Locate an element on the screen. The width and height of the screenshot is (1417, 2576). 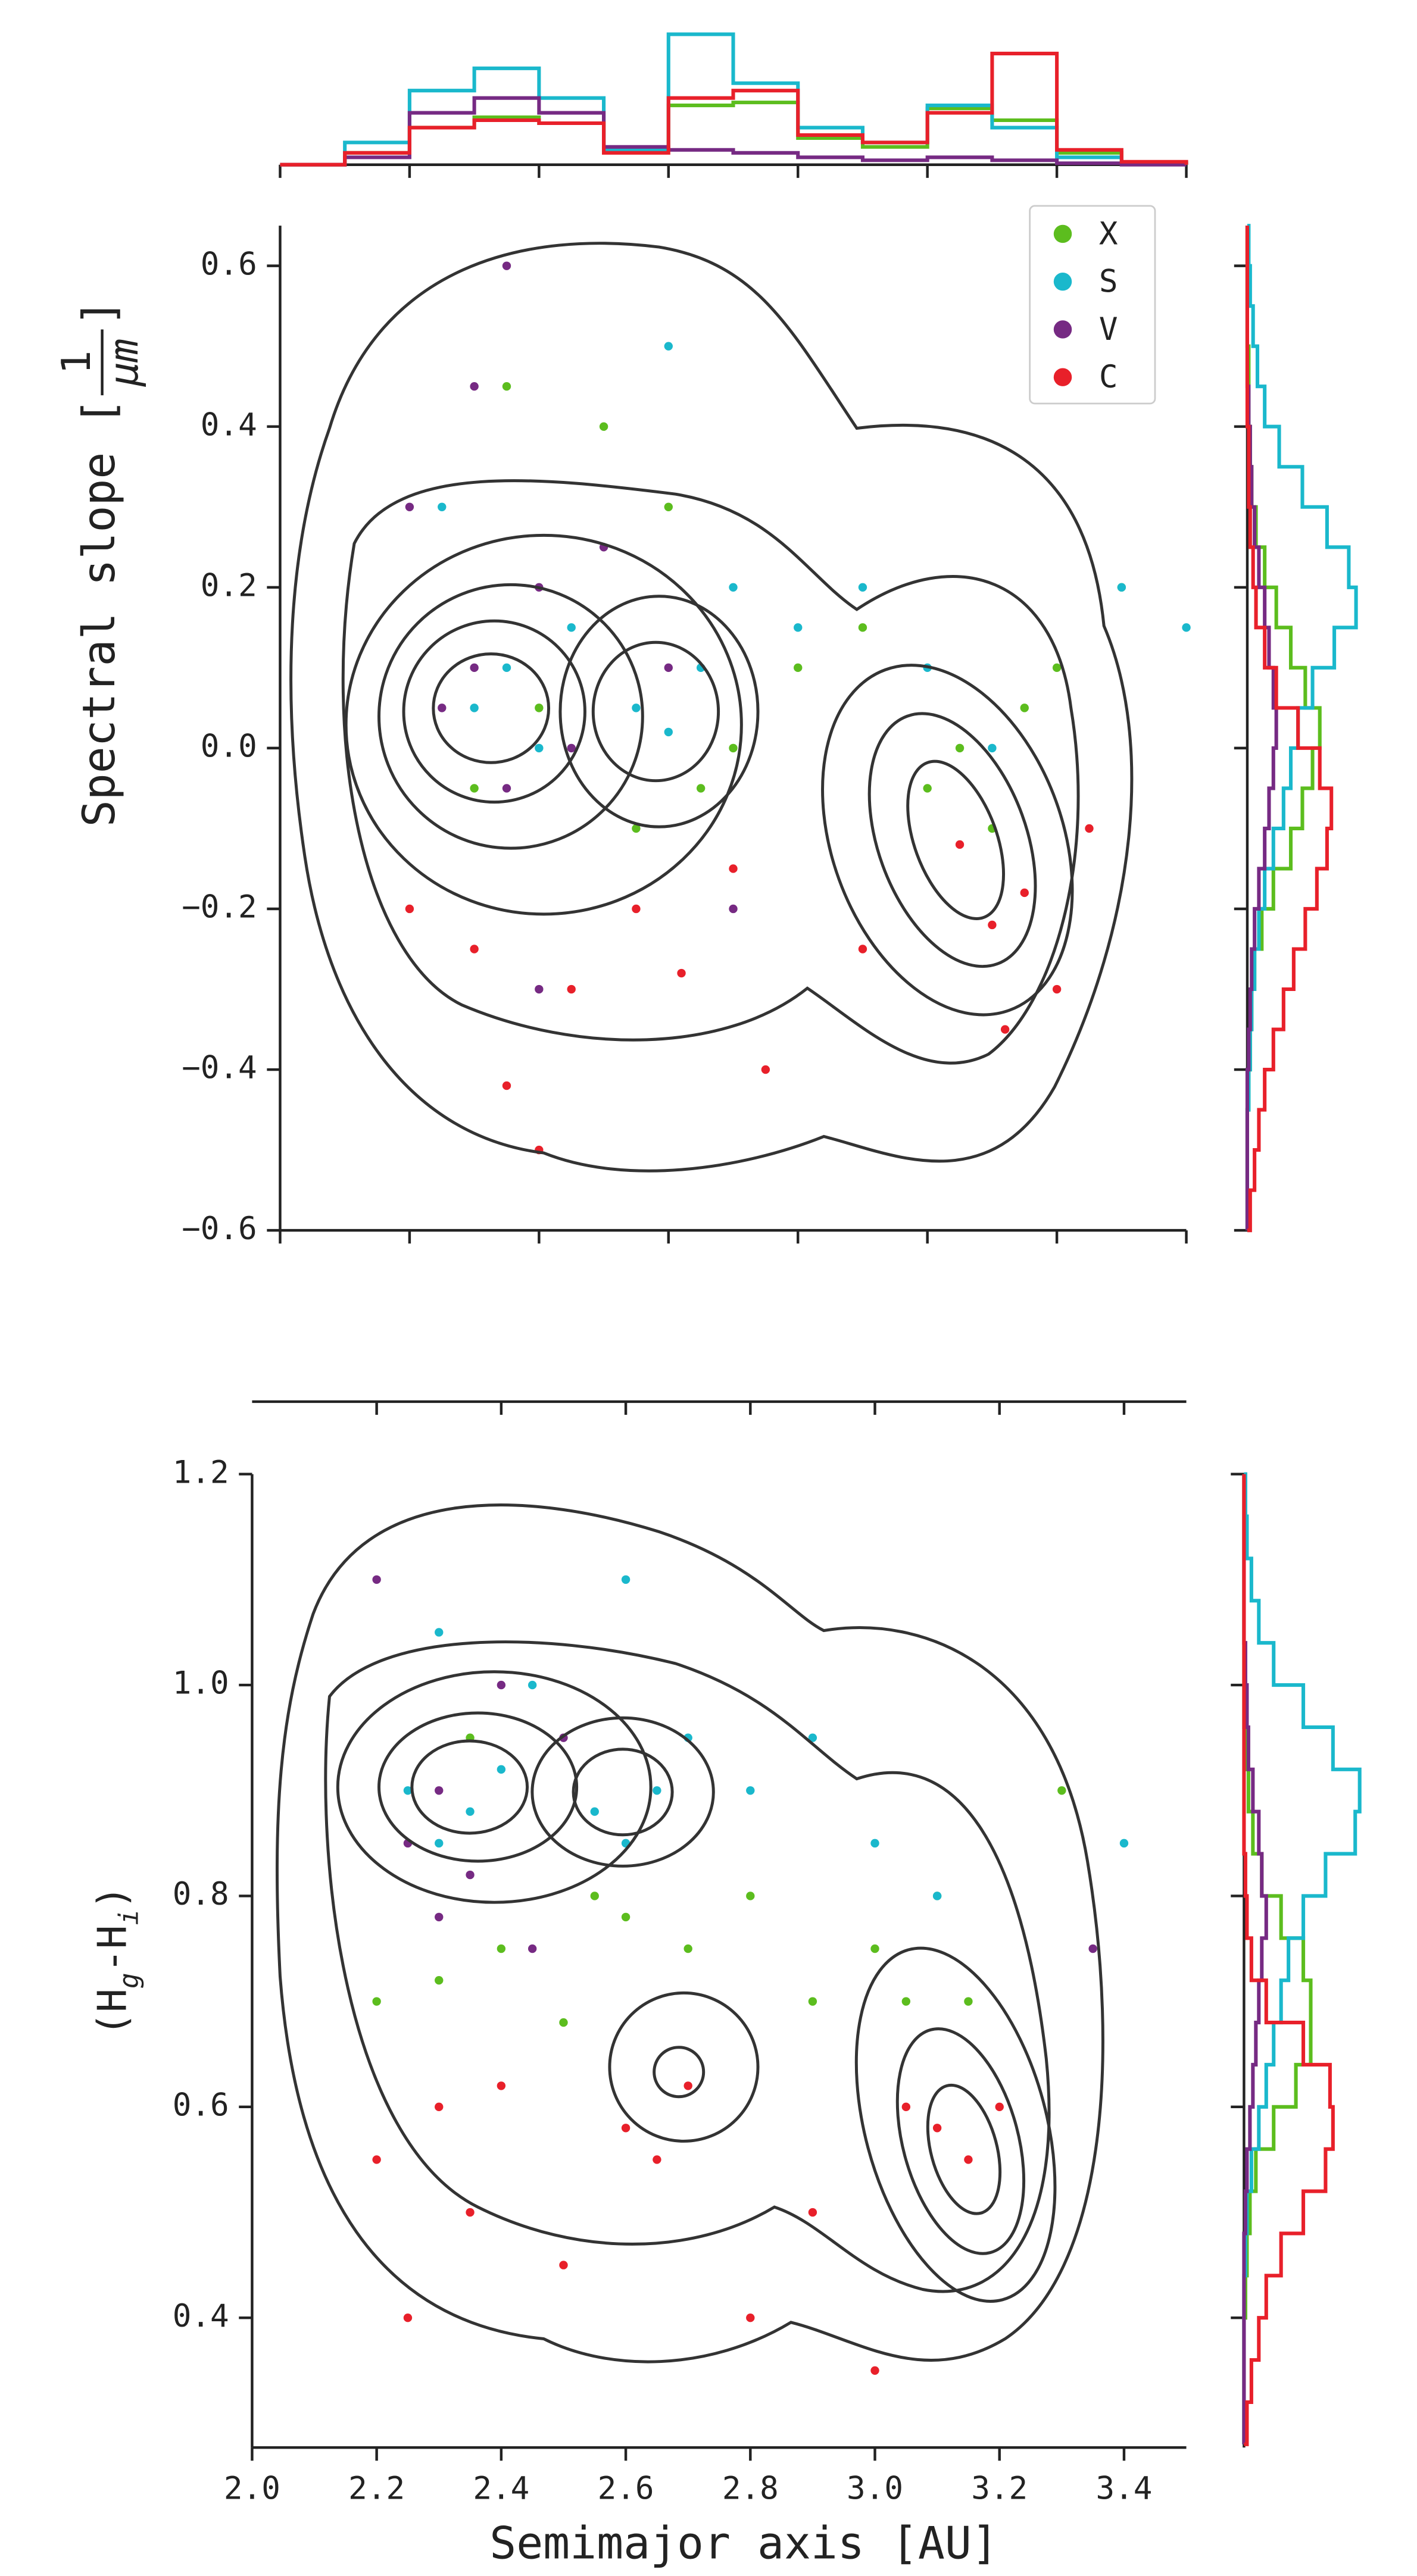
x-tick-label: 2.0 is located at coordinates (252, 2489).